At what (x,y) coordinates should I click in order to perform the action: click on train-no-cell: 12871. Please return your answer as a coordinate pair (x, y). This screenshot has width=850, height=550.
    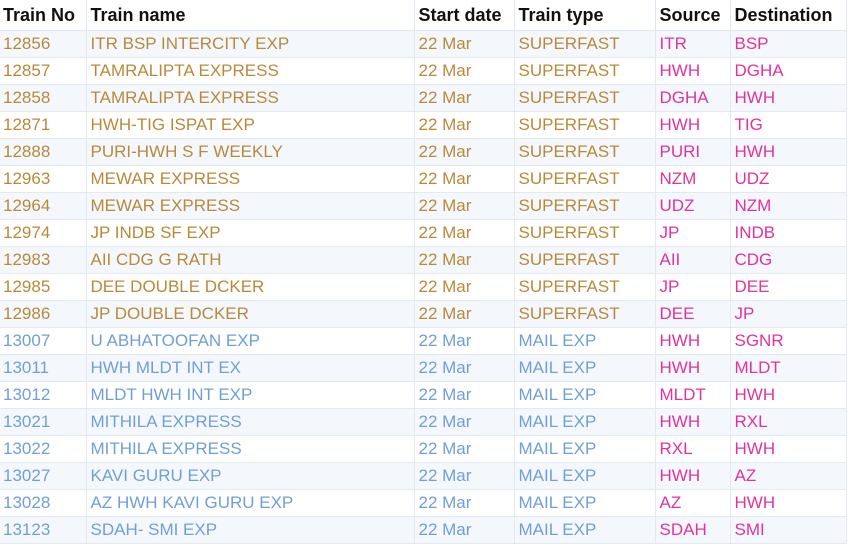
    Looking at the image, I should click on (43, 125).